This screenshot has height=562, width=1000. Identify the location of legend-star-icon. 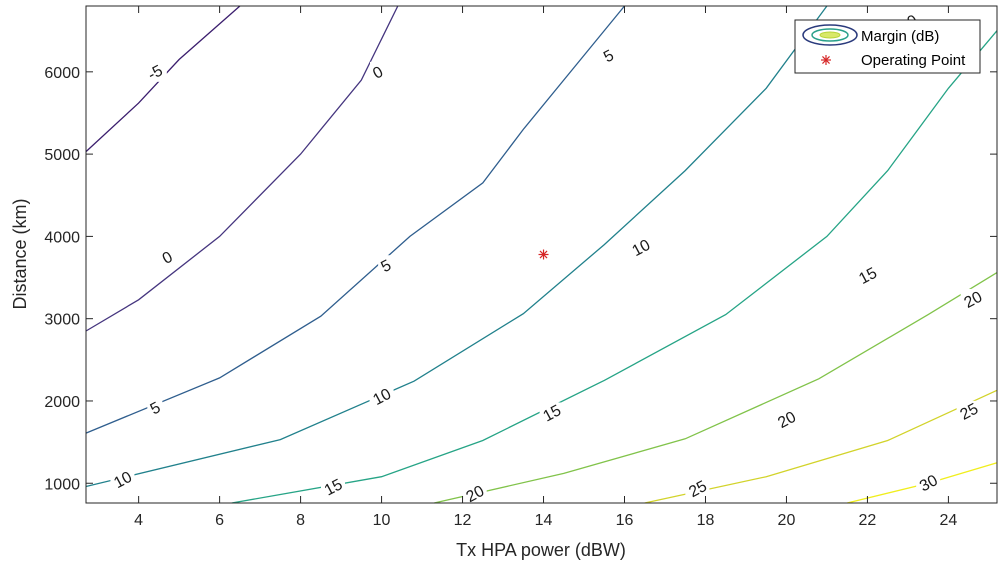
(826, 60).